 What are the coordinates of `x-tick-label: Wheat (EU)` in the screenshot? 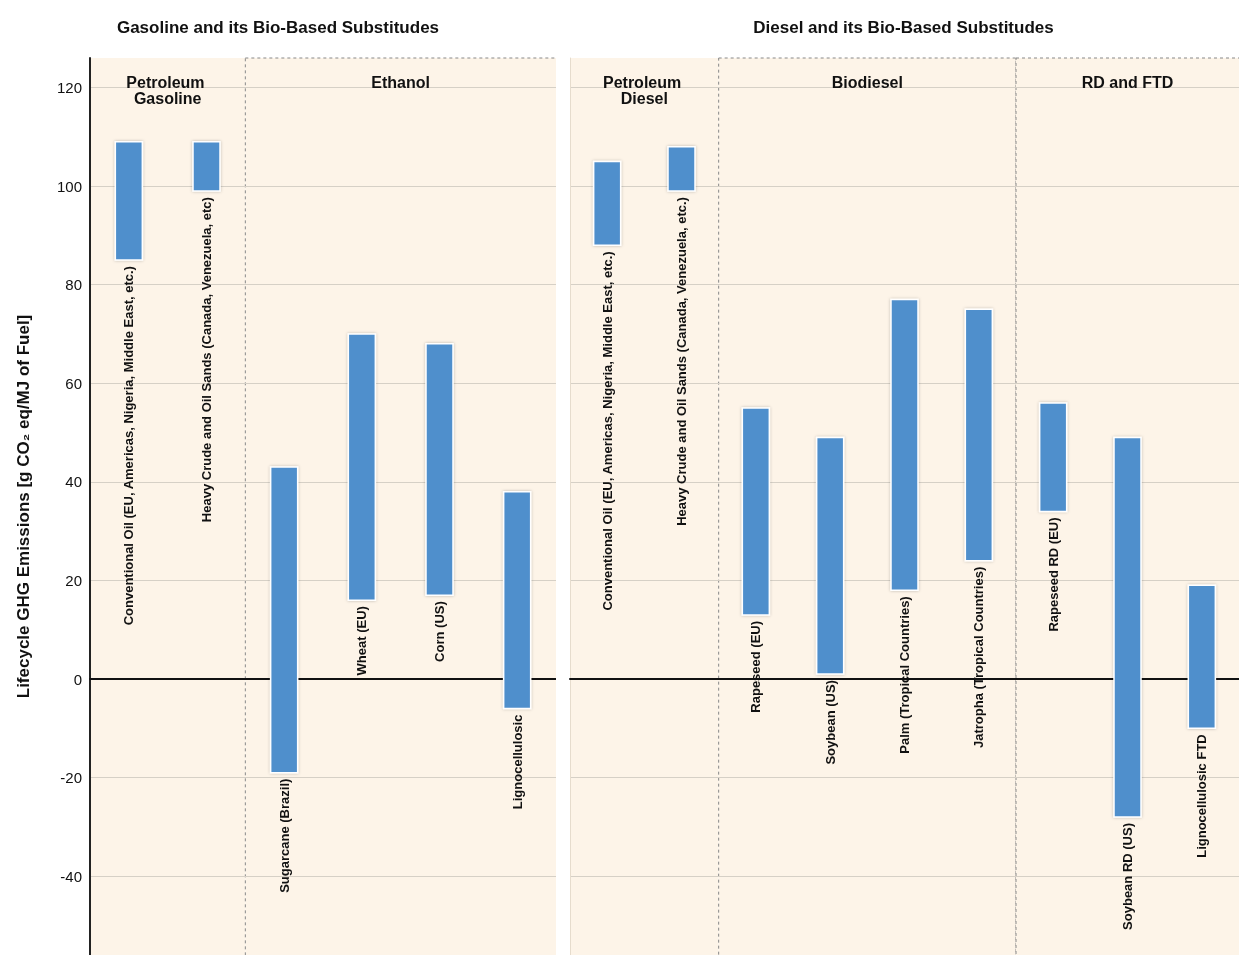 It's located at (362, 641).